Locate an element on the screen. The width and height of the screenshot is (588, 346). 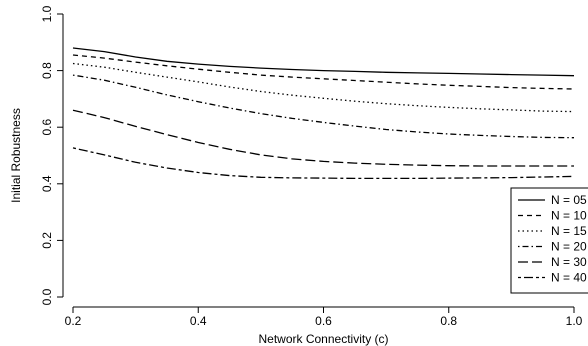
legend-box is located at coordinates (549, 240).